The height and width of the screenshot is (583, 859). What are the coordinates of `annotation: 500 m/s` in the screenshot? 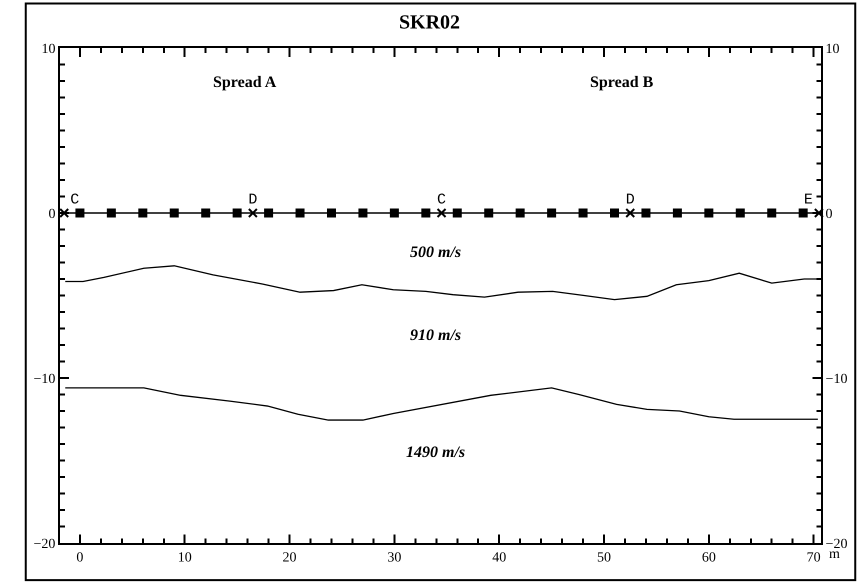 It's located at (436, 252).